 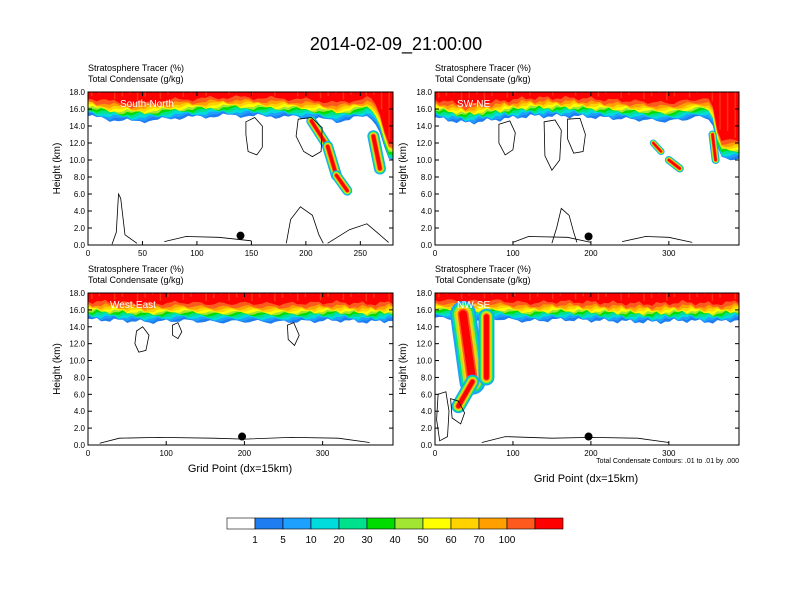 What do you see at coordinates (133, 305) in the screenshot?
I see `cross-section-label: West-East` at bounding box center [133, 305].